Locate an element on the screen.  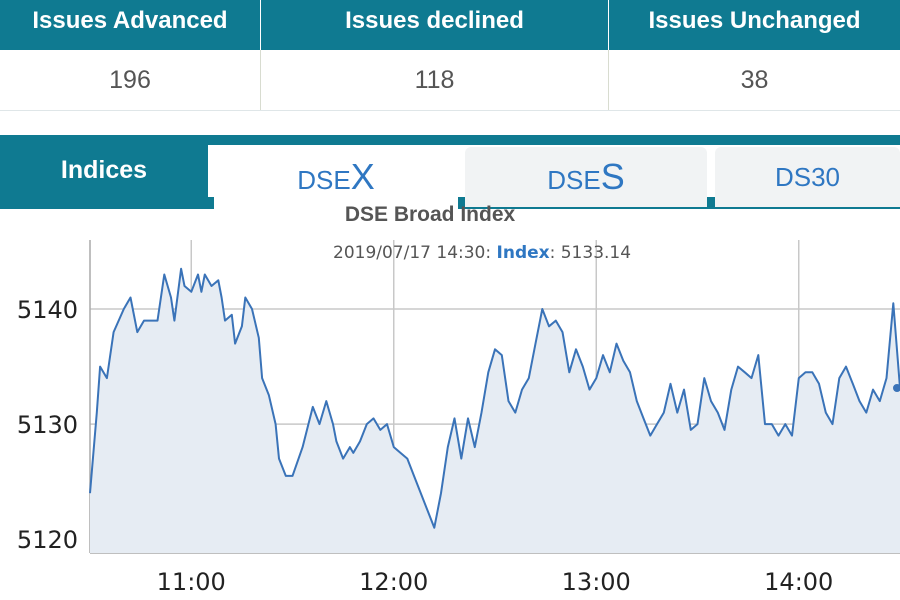
issues-declined-value: 118 is located at coordinates (434, 80).